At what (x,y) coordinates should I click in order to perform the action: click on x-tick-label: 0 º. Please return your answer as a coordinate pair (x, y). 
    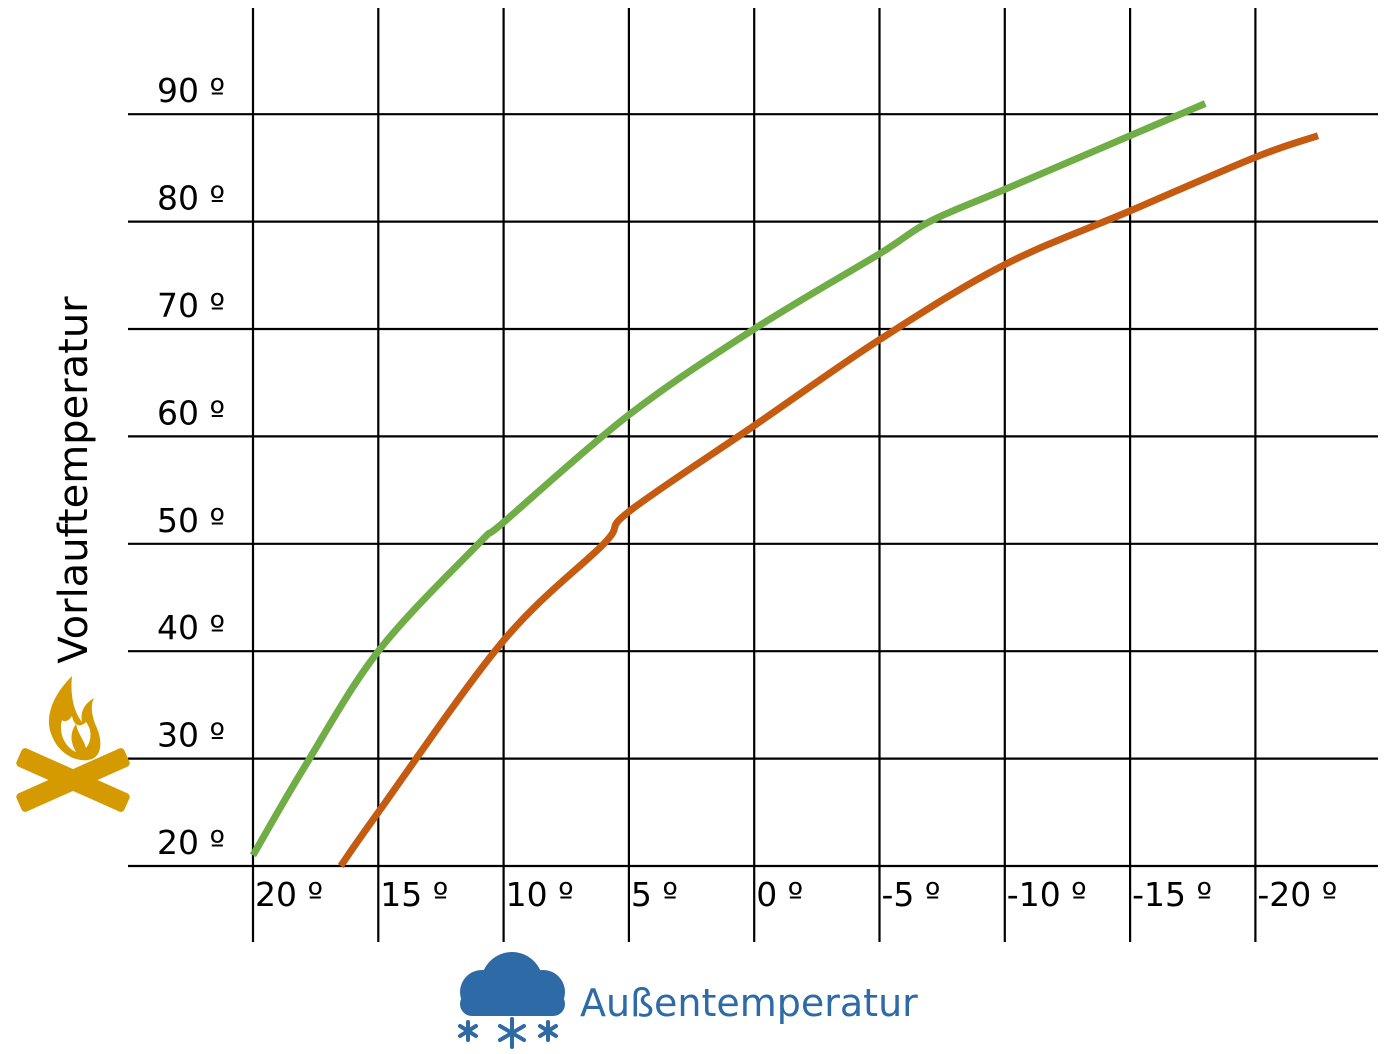
    Looking at the image, I should click on (779, 894).